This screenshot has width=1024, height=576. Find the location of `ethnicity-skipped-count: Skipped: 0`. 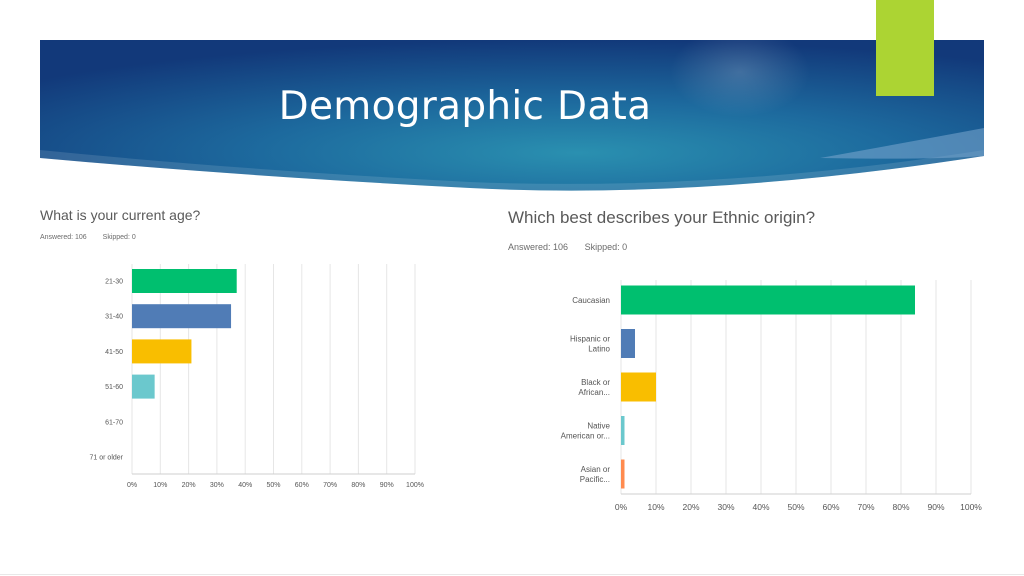

ethnicity-skipped-count: Skipped: 0 is located at coordinates (606, 247).